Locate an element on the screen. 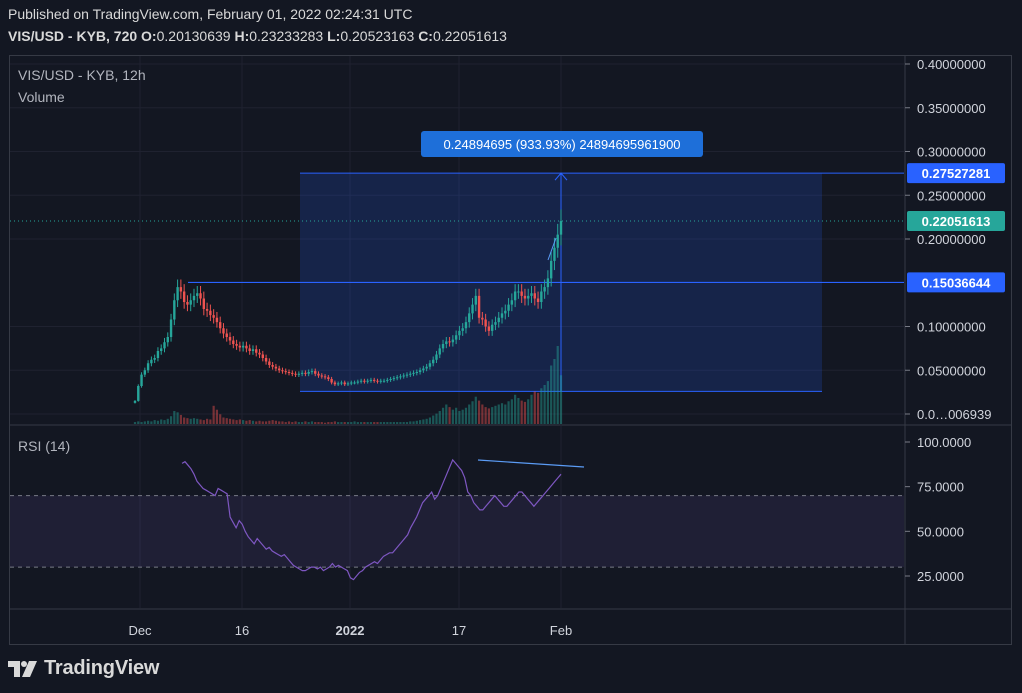 The height and width of the screenshot is (693, 1022). time-label-dec: Dec is located at coordinates (140, 630).